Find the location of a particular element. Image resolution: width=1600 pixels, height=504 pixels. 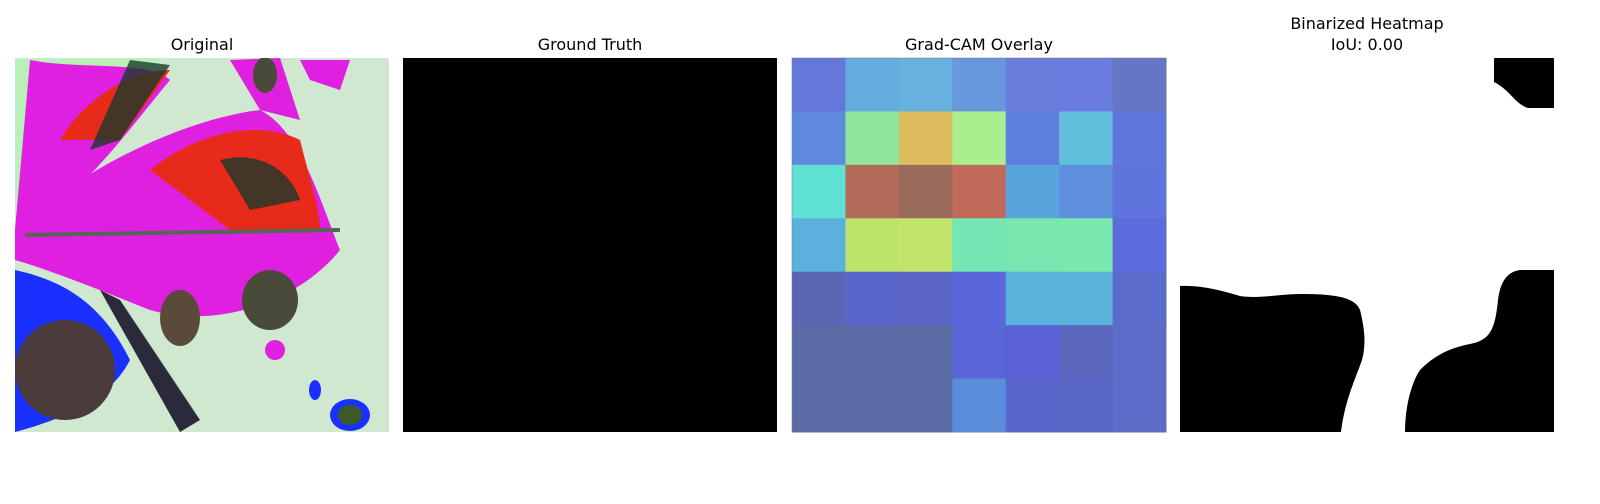

panel-title: Grad-CAM Overlay is located at coordinates (979, 44).